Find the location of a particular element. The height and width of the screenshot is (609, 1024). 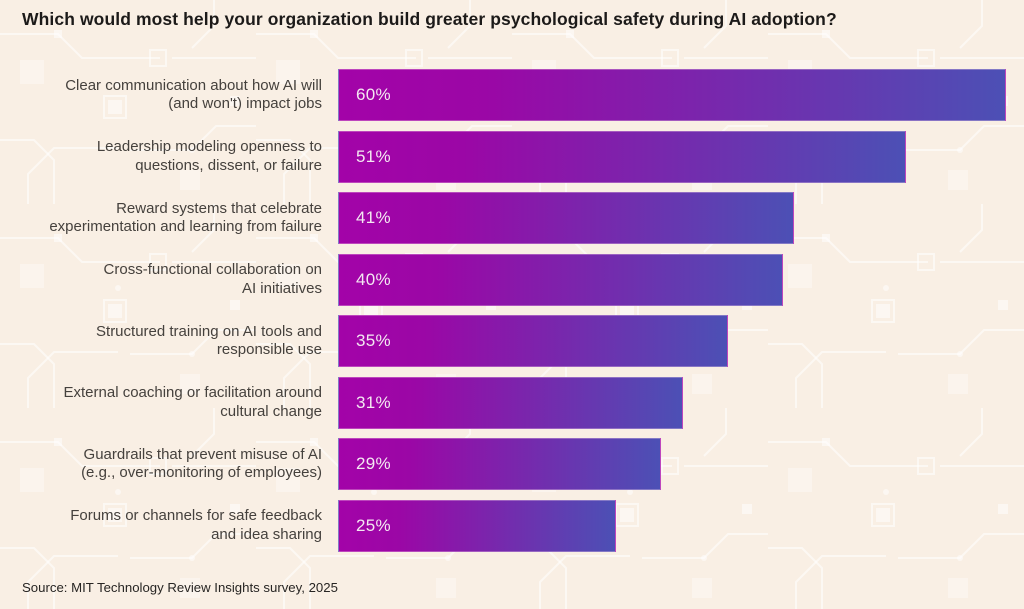

bar: 51% is located at coordinates (622, 156).